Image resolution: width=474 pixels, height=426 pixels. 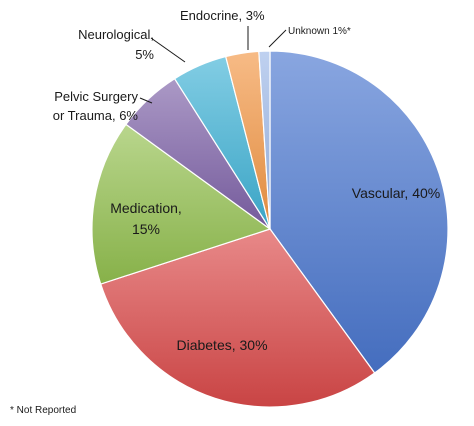 I want to click on leader-line-pelvic-surgery-or-trauma, so click(x=146, y=100).